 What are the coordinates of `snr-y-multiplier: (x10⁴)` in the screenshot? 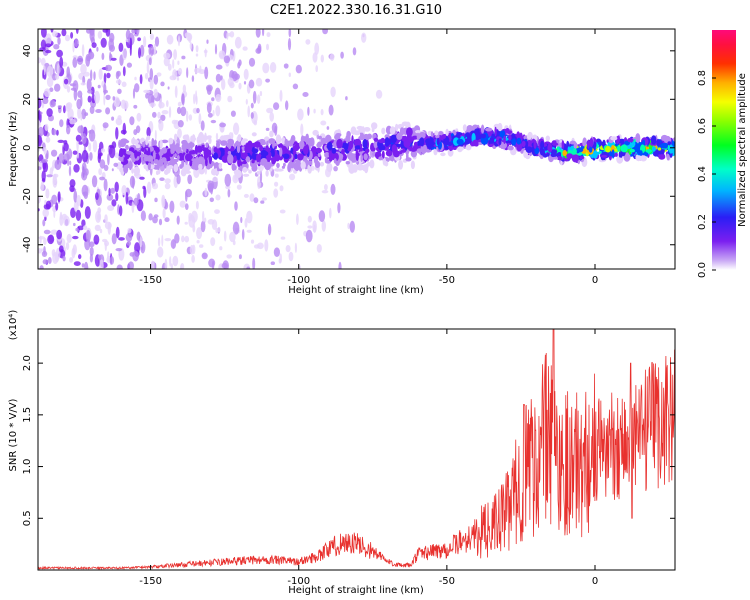 It's located at (13, 325).